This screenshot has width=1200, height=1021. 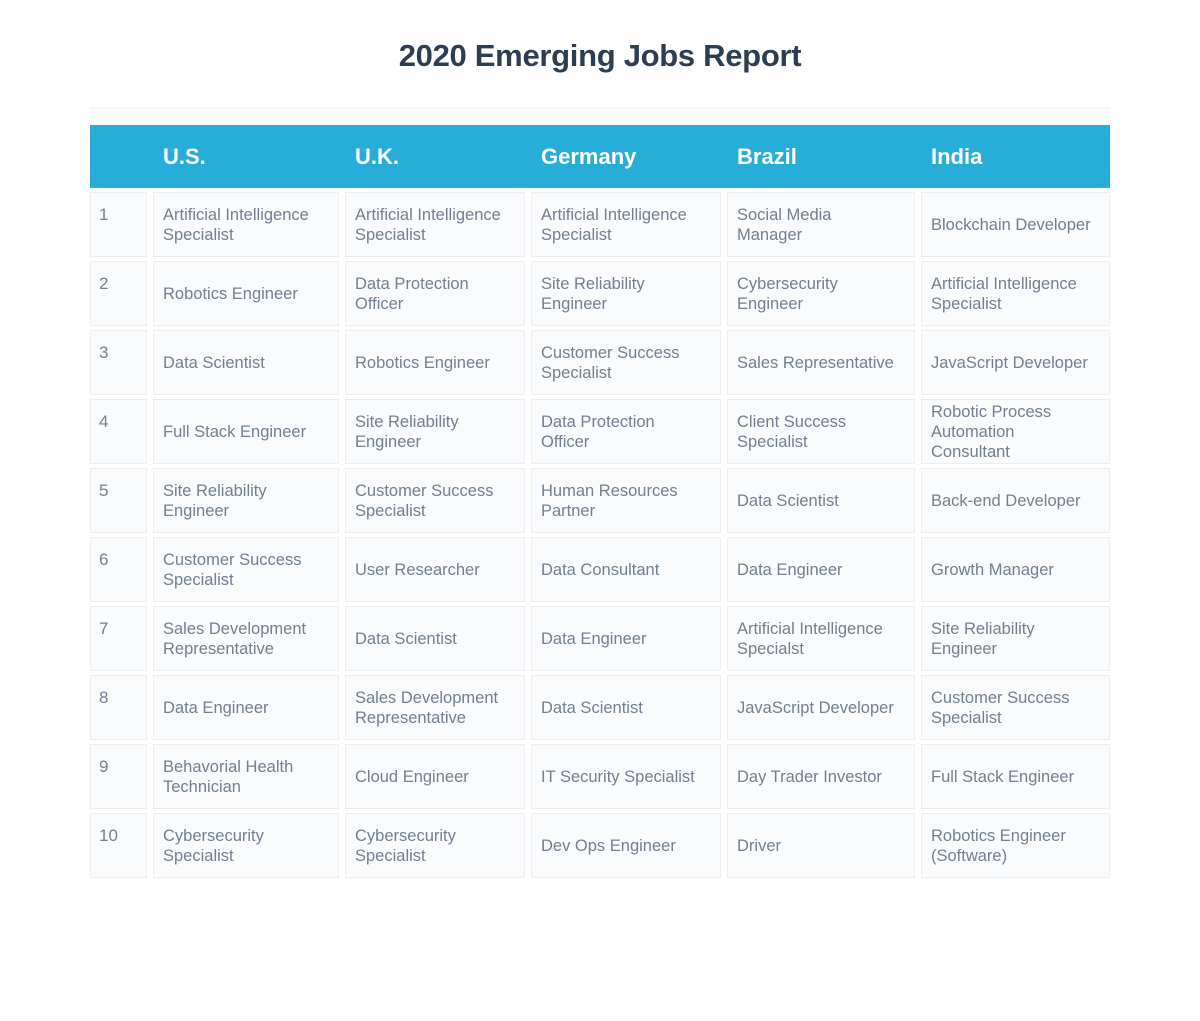 What do you see at coordinates (435, 569) in the screenshot?
I see `job-cell: User Researcher` at bounding box center [435, 569].